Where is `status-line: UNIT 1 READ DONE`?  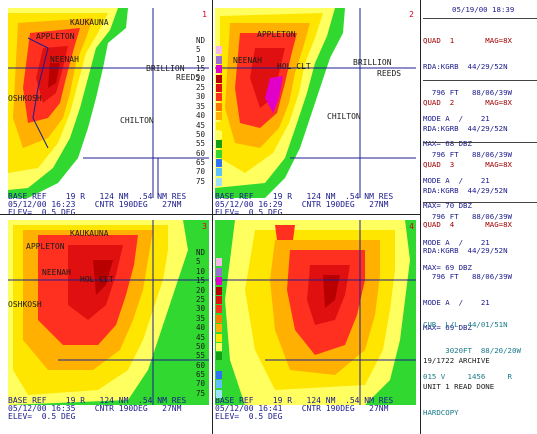
status-line: UNIT 1 READ DONE is located at coordinates (459, 386).